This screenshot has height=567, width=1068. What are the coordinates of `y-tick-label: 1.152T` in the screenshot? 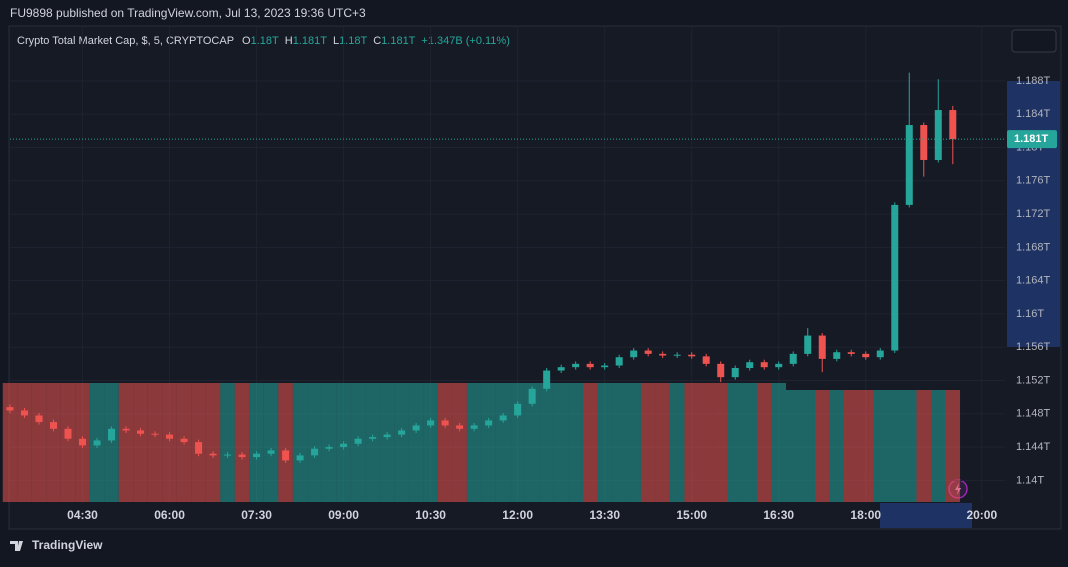 It's located at (1033, 380).